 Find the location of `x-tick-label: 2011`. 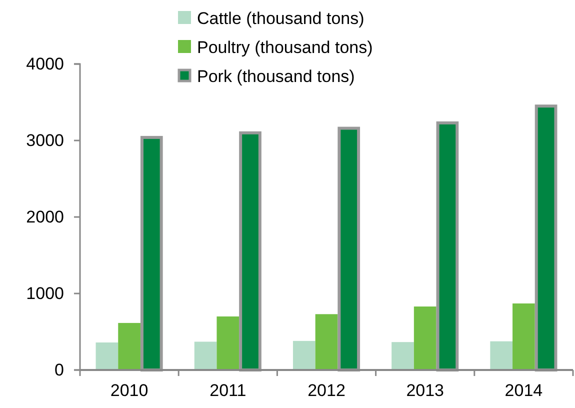

x-tick-label: 2011 is located at coordinates (228, 390).